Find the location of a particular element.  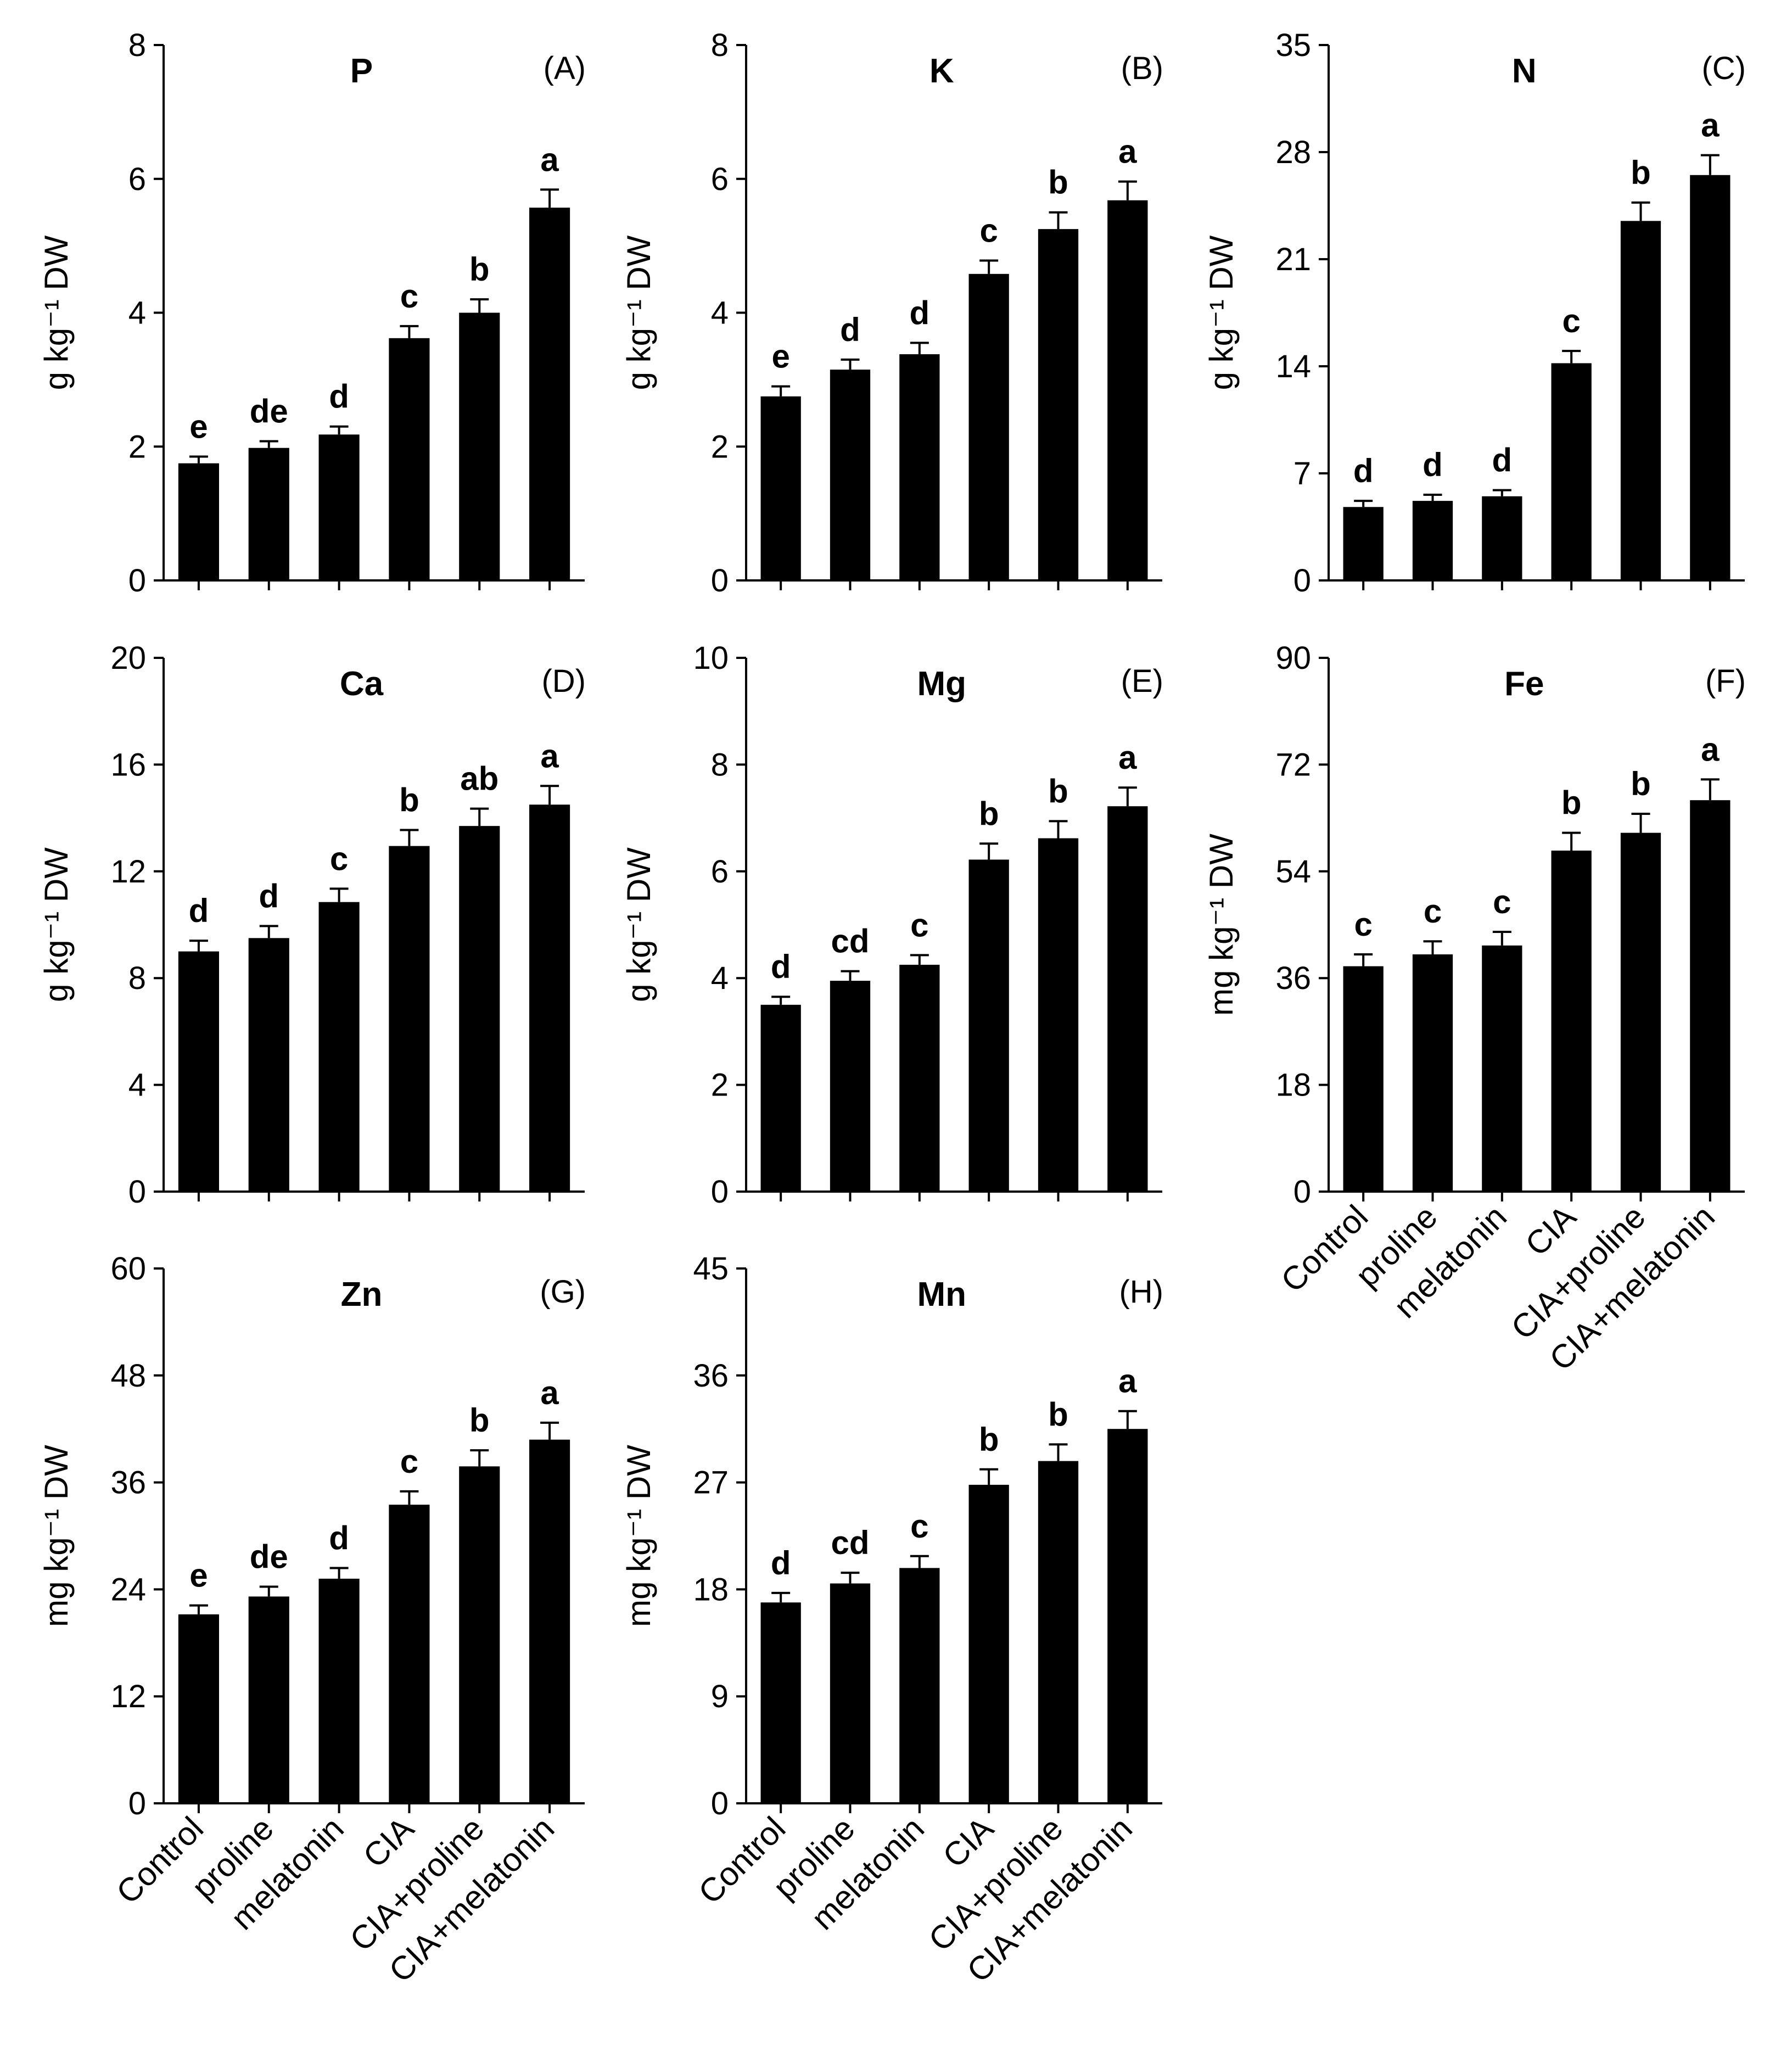

significance-letter: cd is located at coordinates (850, 942).